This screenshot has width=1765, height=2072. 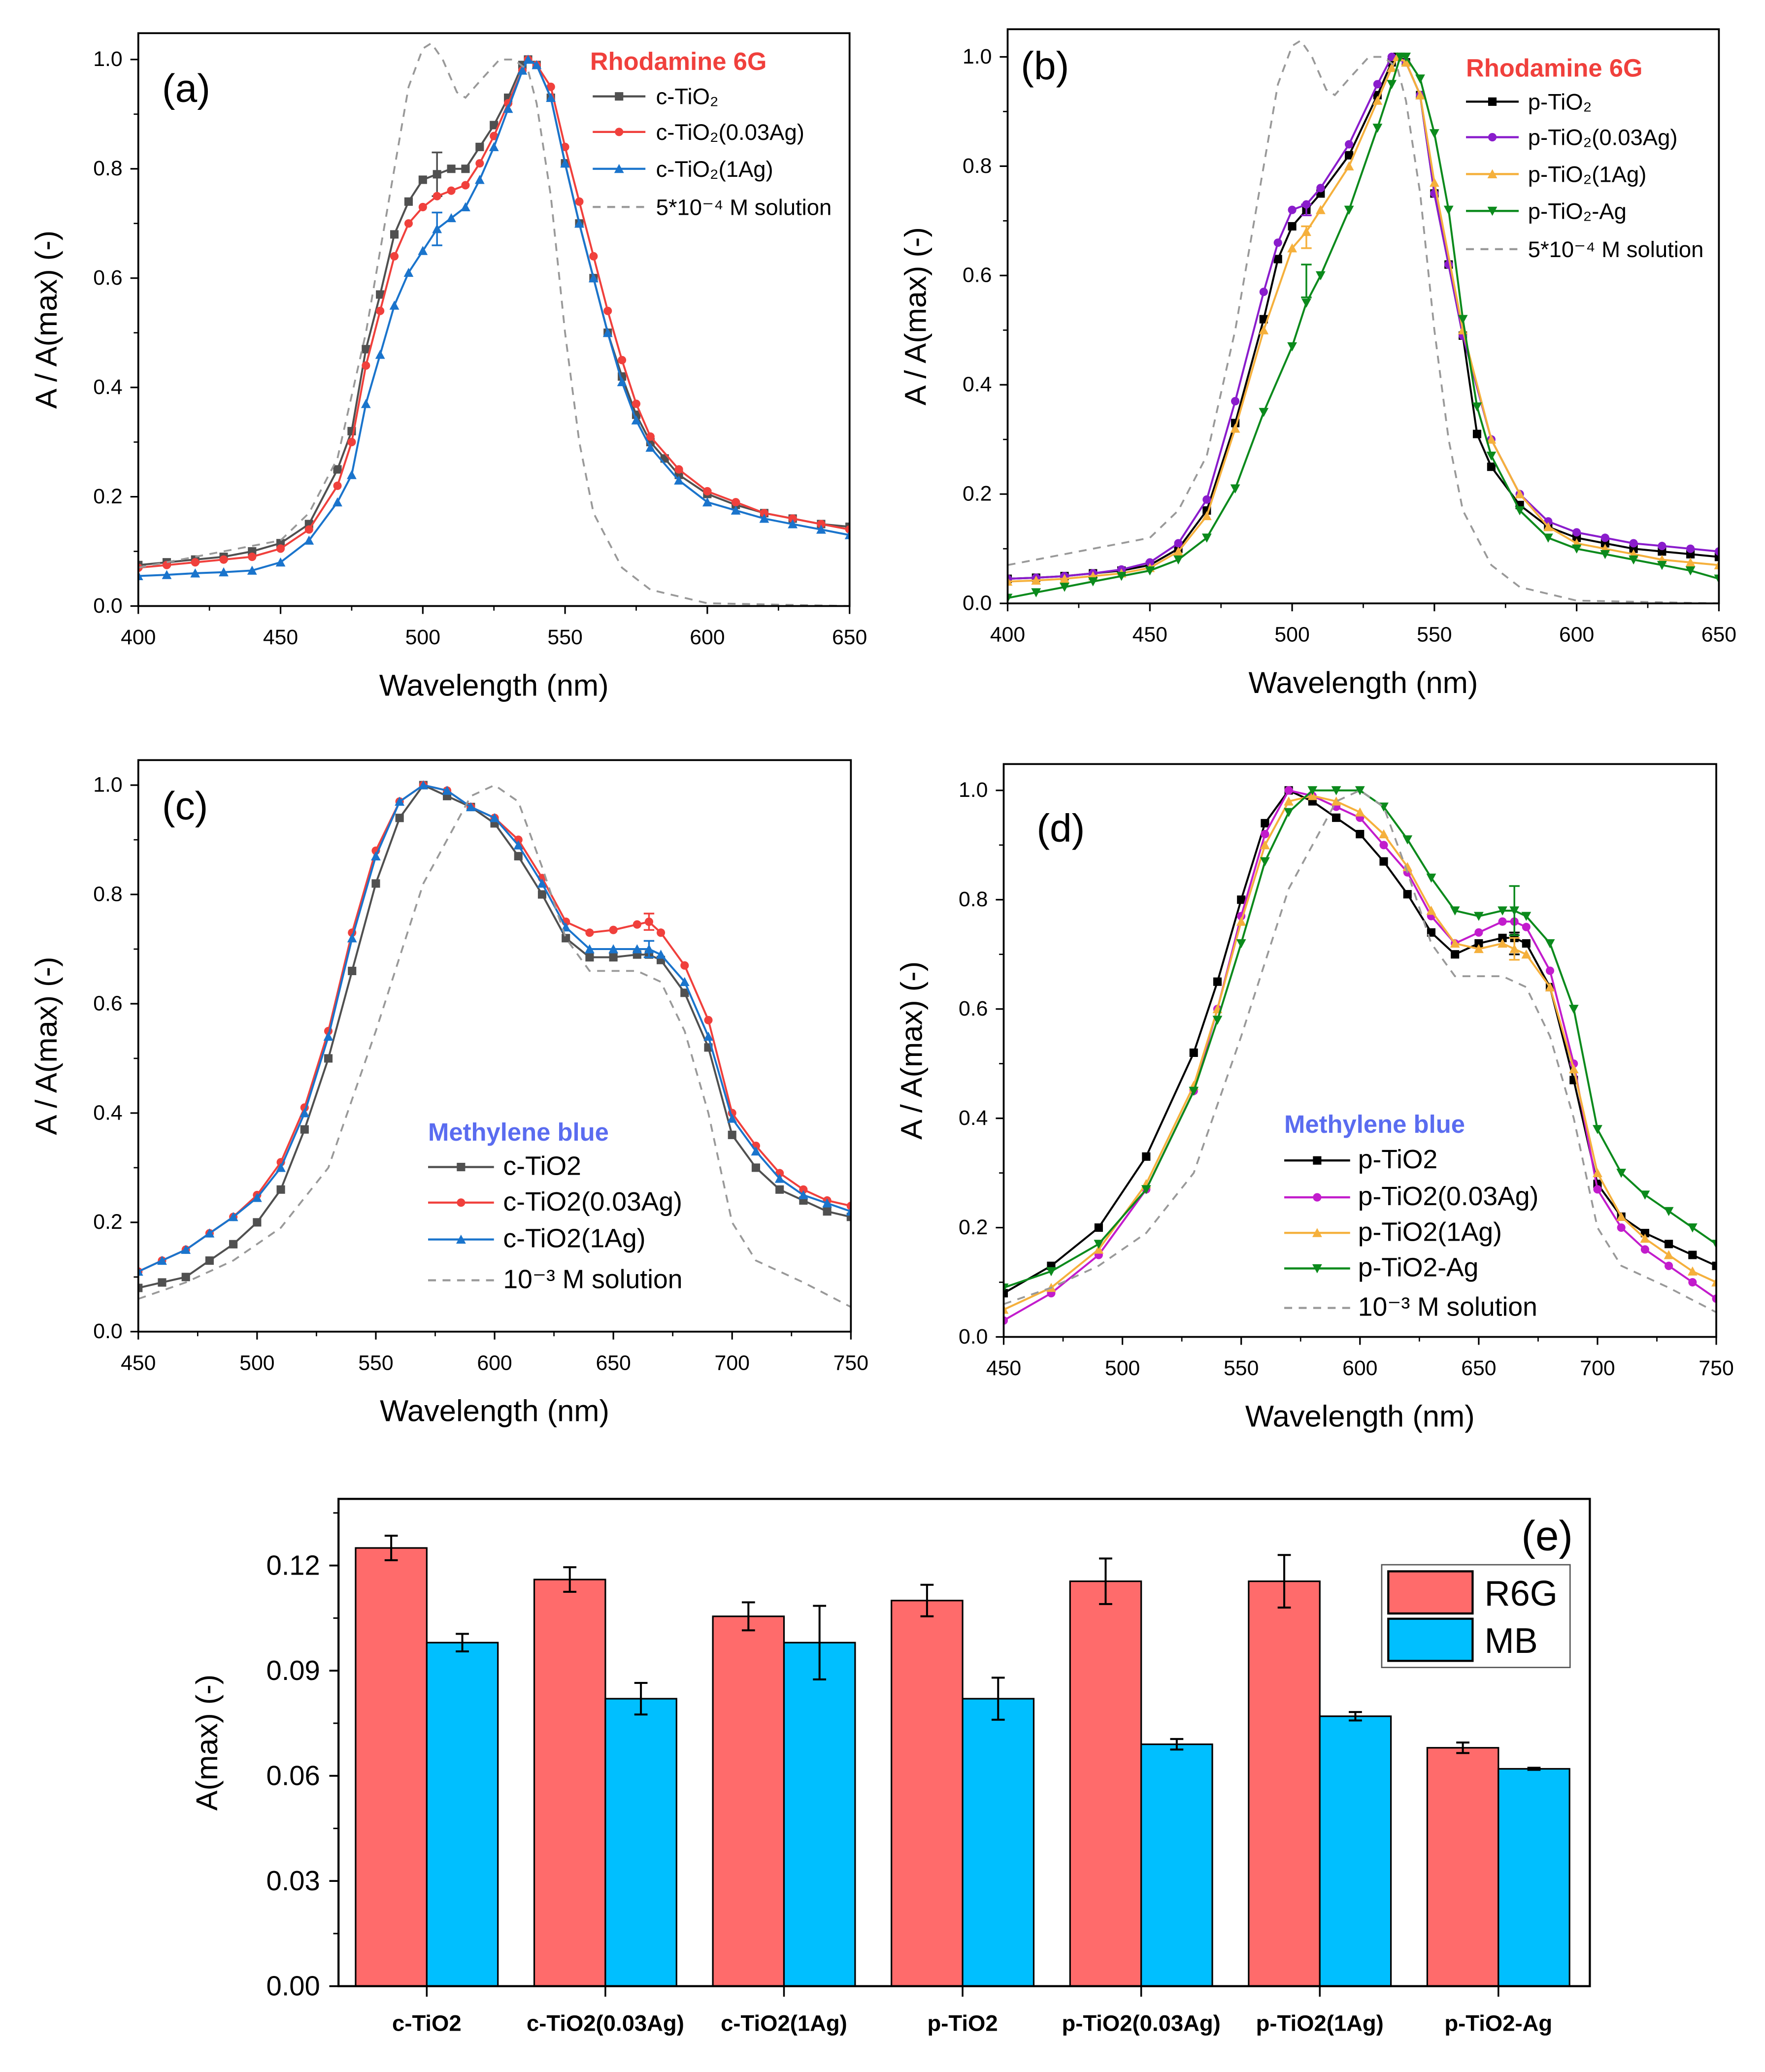 What do you see at coordinates (47, 1046) in the screenshot?
I see `y-axis-label: A / A(max) (-)` at bounding box center [47, 1046].